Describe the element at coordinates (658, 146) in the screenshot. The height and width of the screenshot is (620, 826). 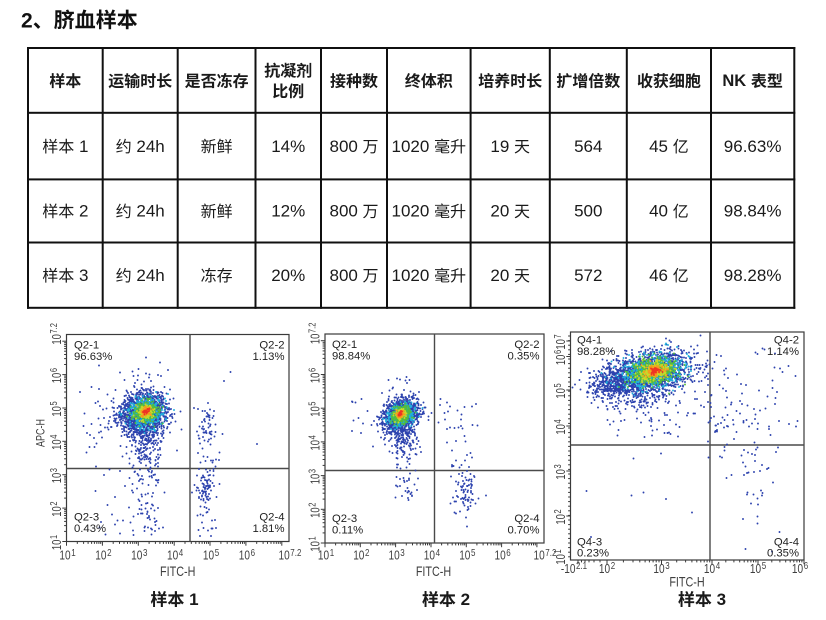
I see `svg-text: 45` at that location.